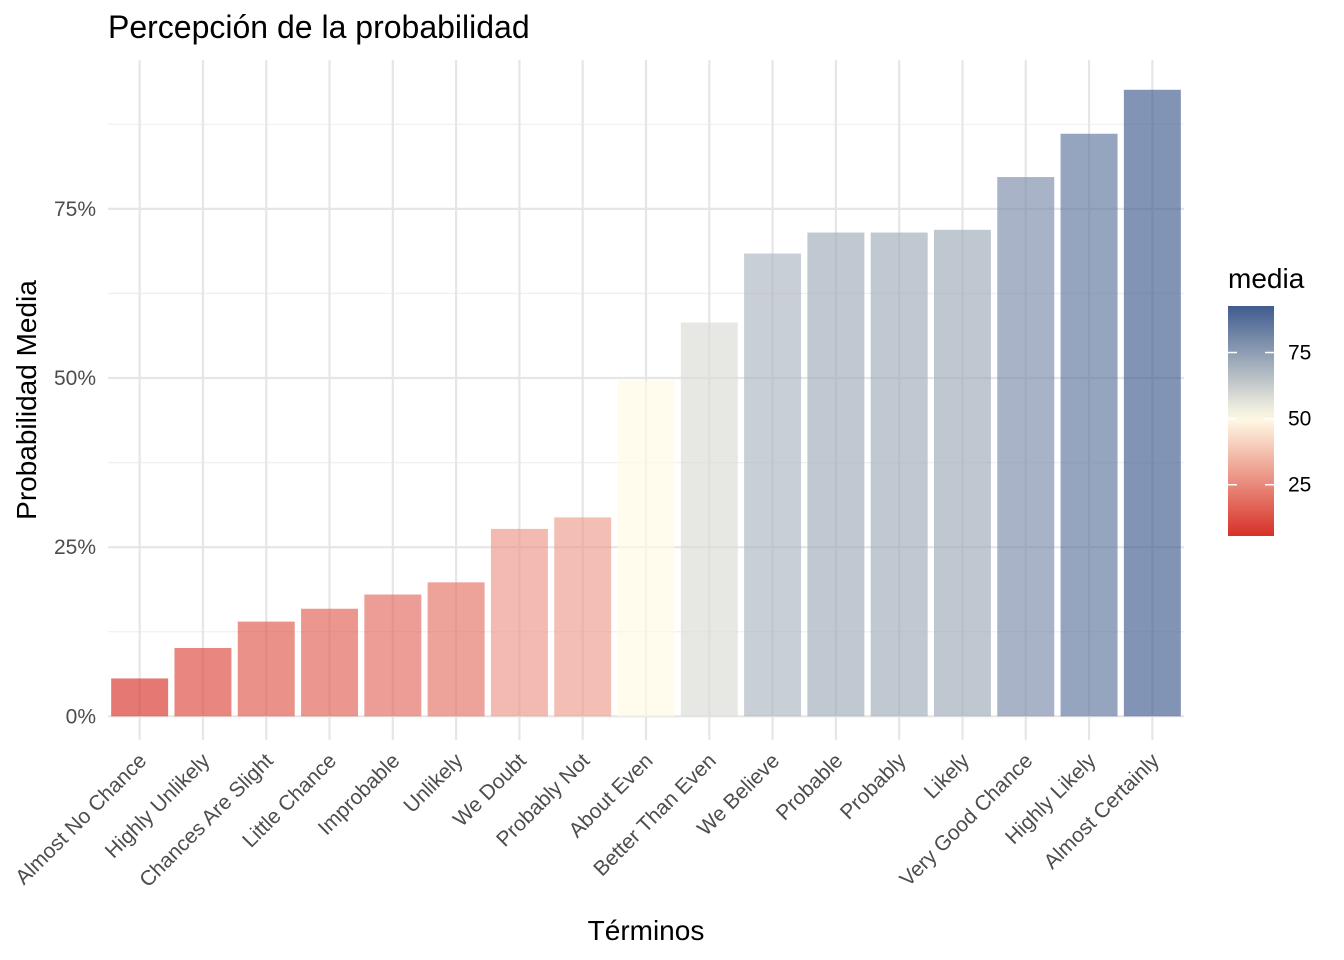  Describe the element at coordinates (947, 776) in the screenshot. I see `x-tick-label: Likely` at that location.